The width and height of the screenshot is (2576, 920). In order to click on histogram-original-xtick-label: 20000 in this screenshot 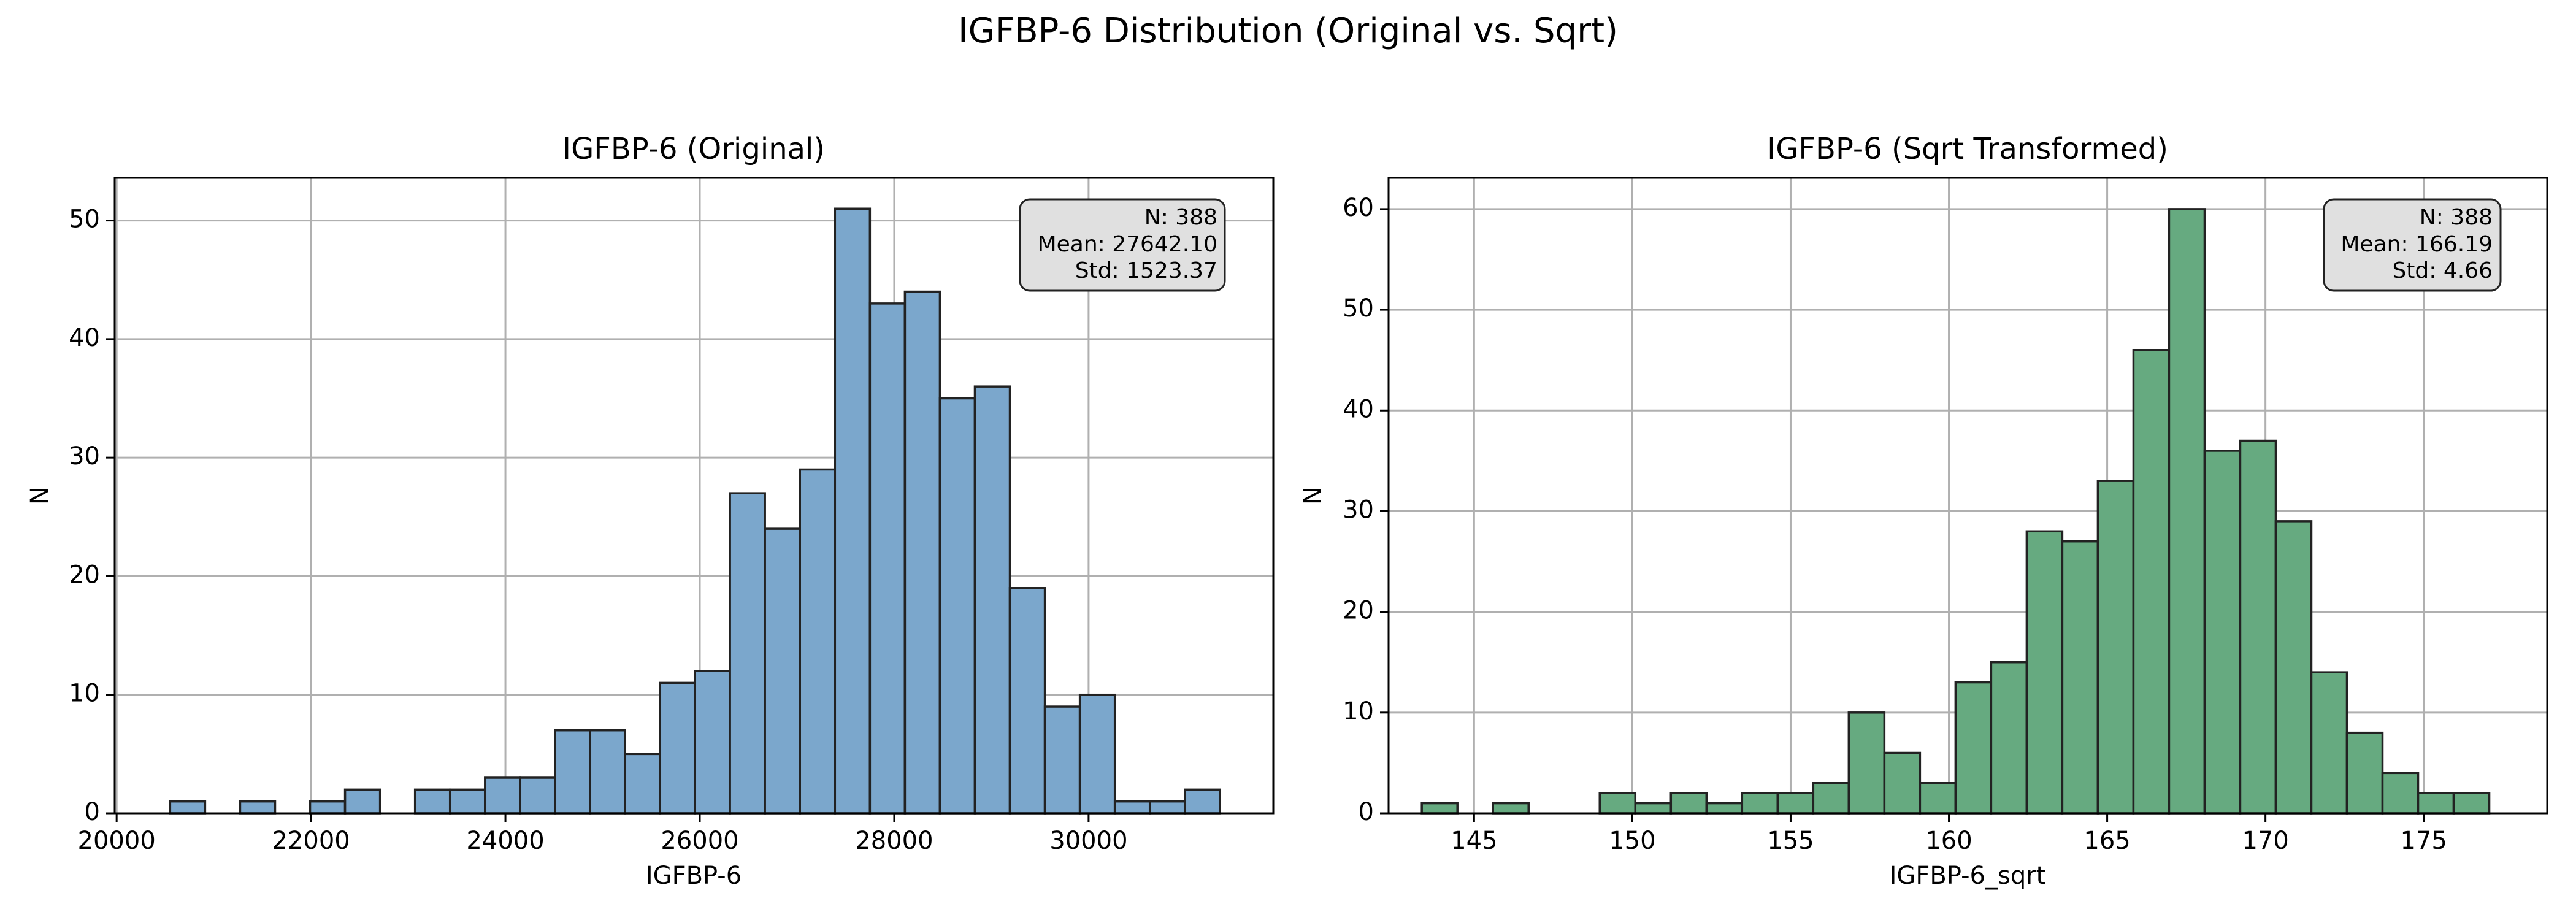, I will do `click(117, 841)`.